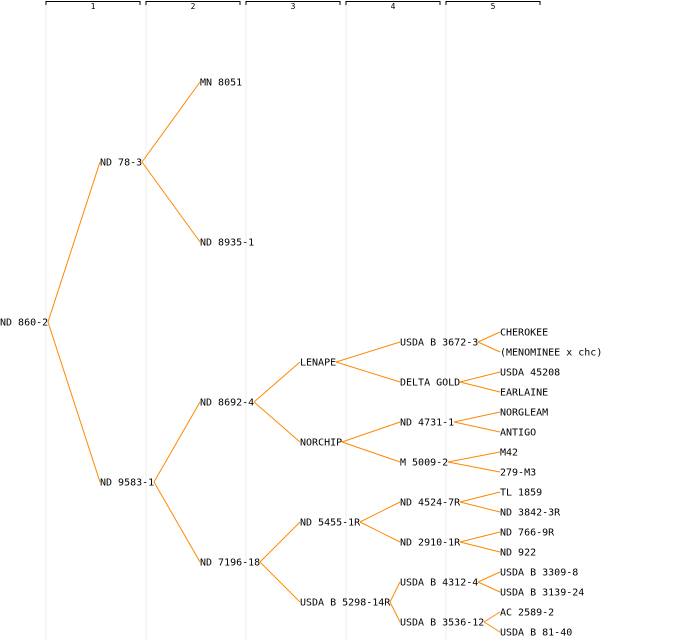 The width and height of the screenshot is (700, 640). Describe the element at coordinates (518, 473) in the screenshot. I see `pedigree-node: 279-M3` at that location.